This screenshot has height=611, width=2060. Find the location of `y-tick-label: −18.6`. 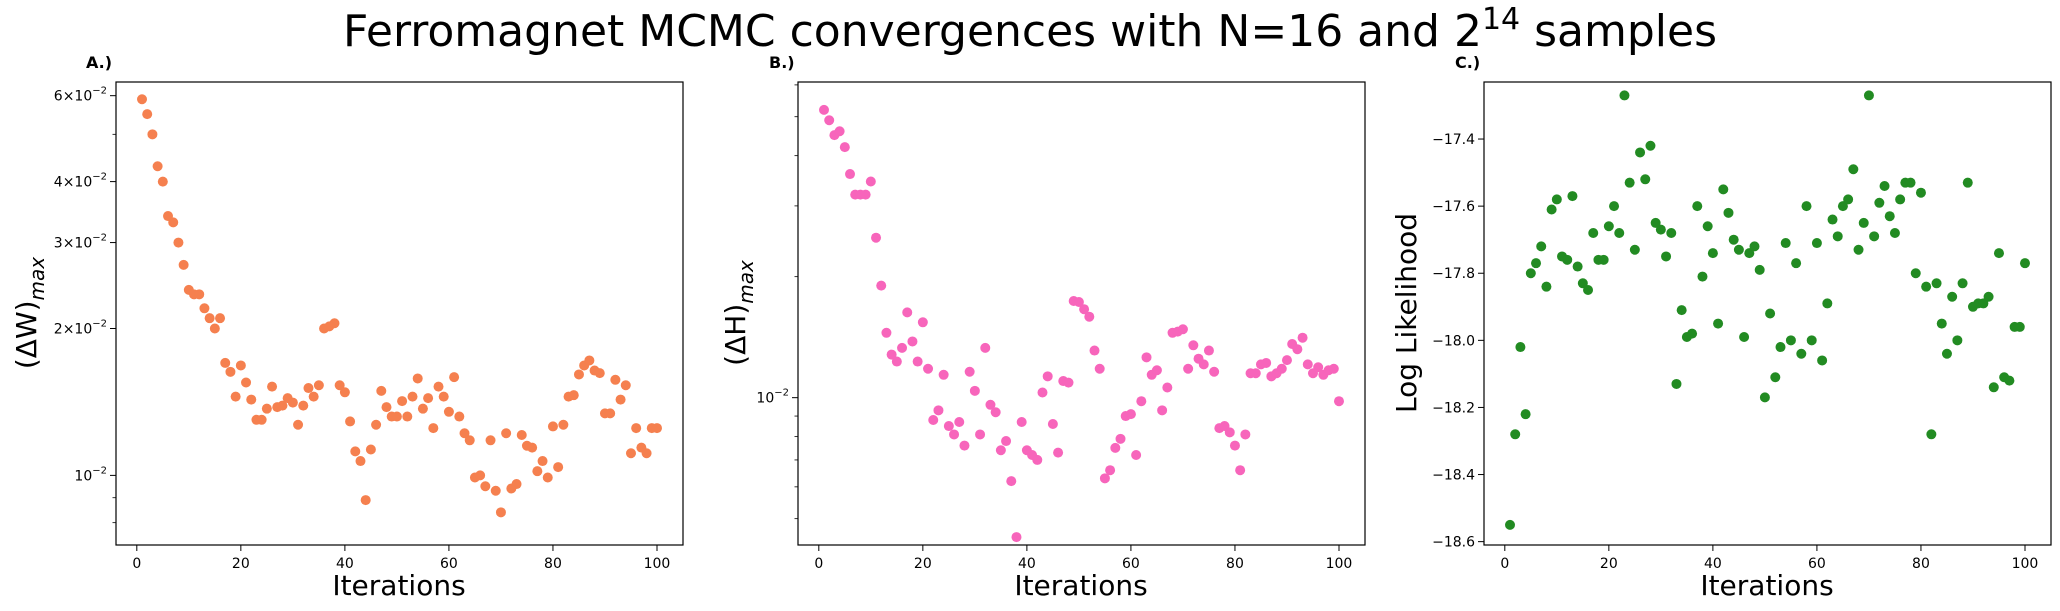

y-tick-label: −18.6 is located at coordinates (1453, 543).